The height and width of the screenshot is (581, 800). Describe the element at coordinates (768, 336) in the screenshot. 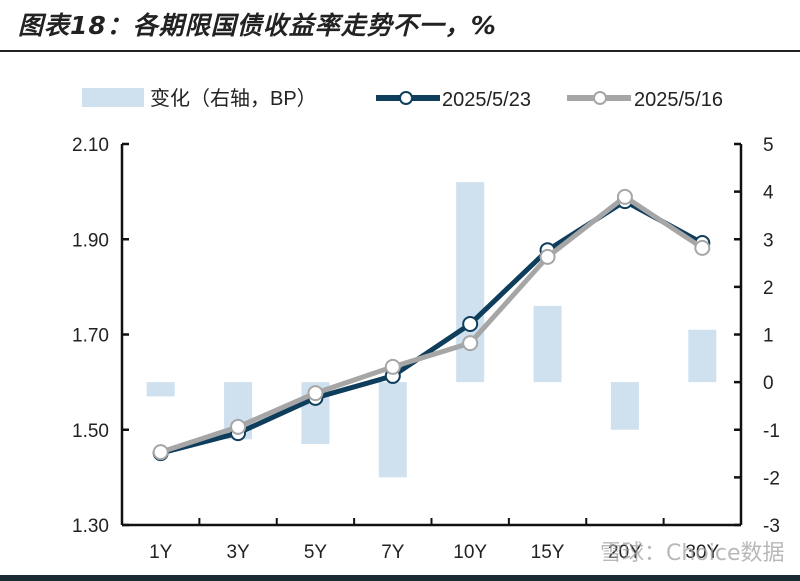

I see `right-axis-tick: 1` at that location.